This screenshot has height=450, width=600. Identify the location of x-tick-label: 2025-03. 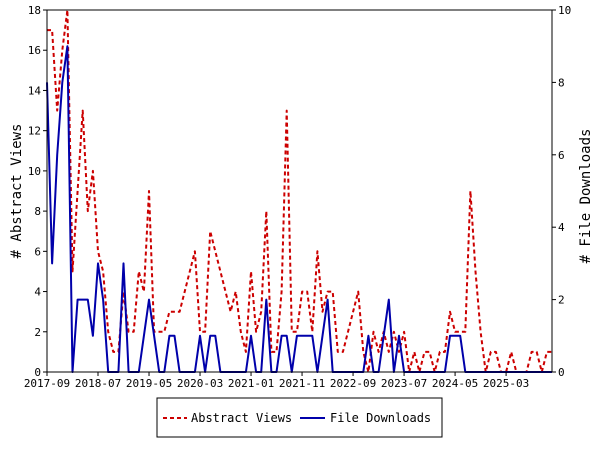
(506, 383).